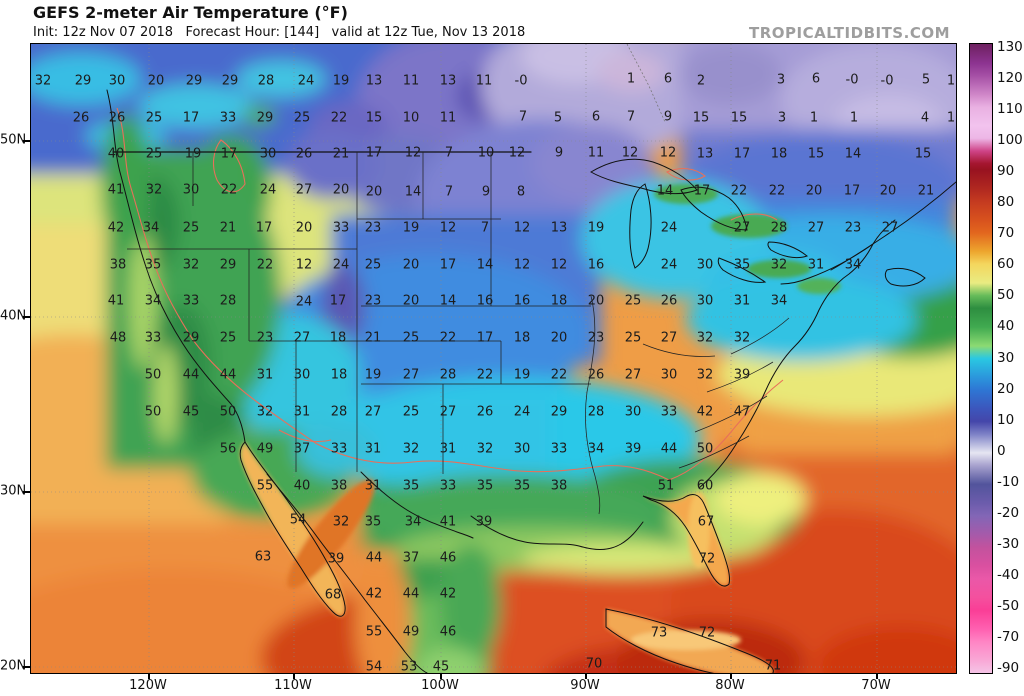 The width and height of the screenshot is (1024, 696). Describe the element at coordinates (1006, 171) in the screenshot. I see `colorbar-tick-label: 90` at that location.